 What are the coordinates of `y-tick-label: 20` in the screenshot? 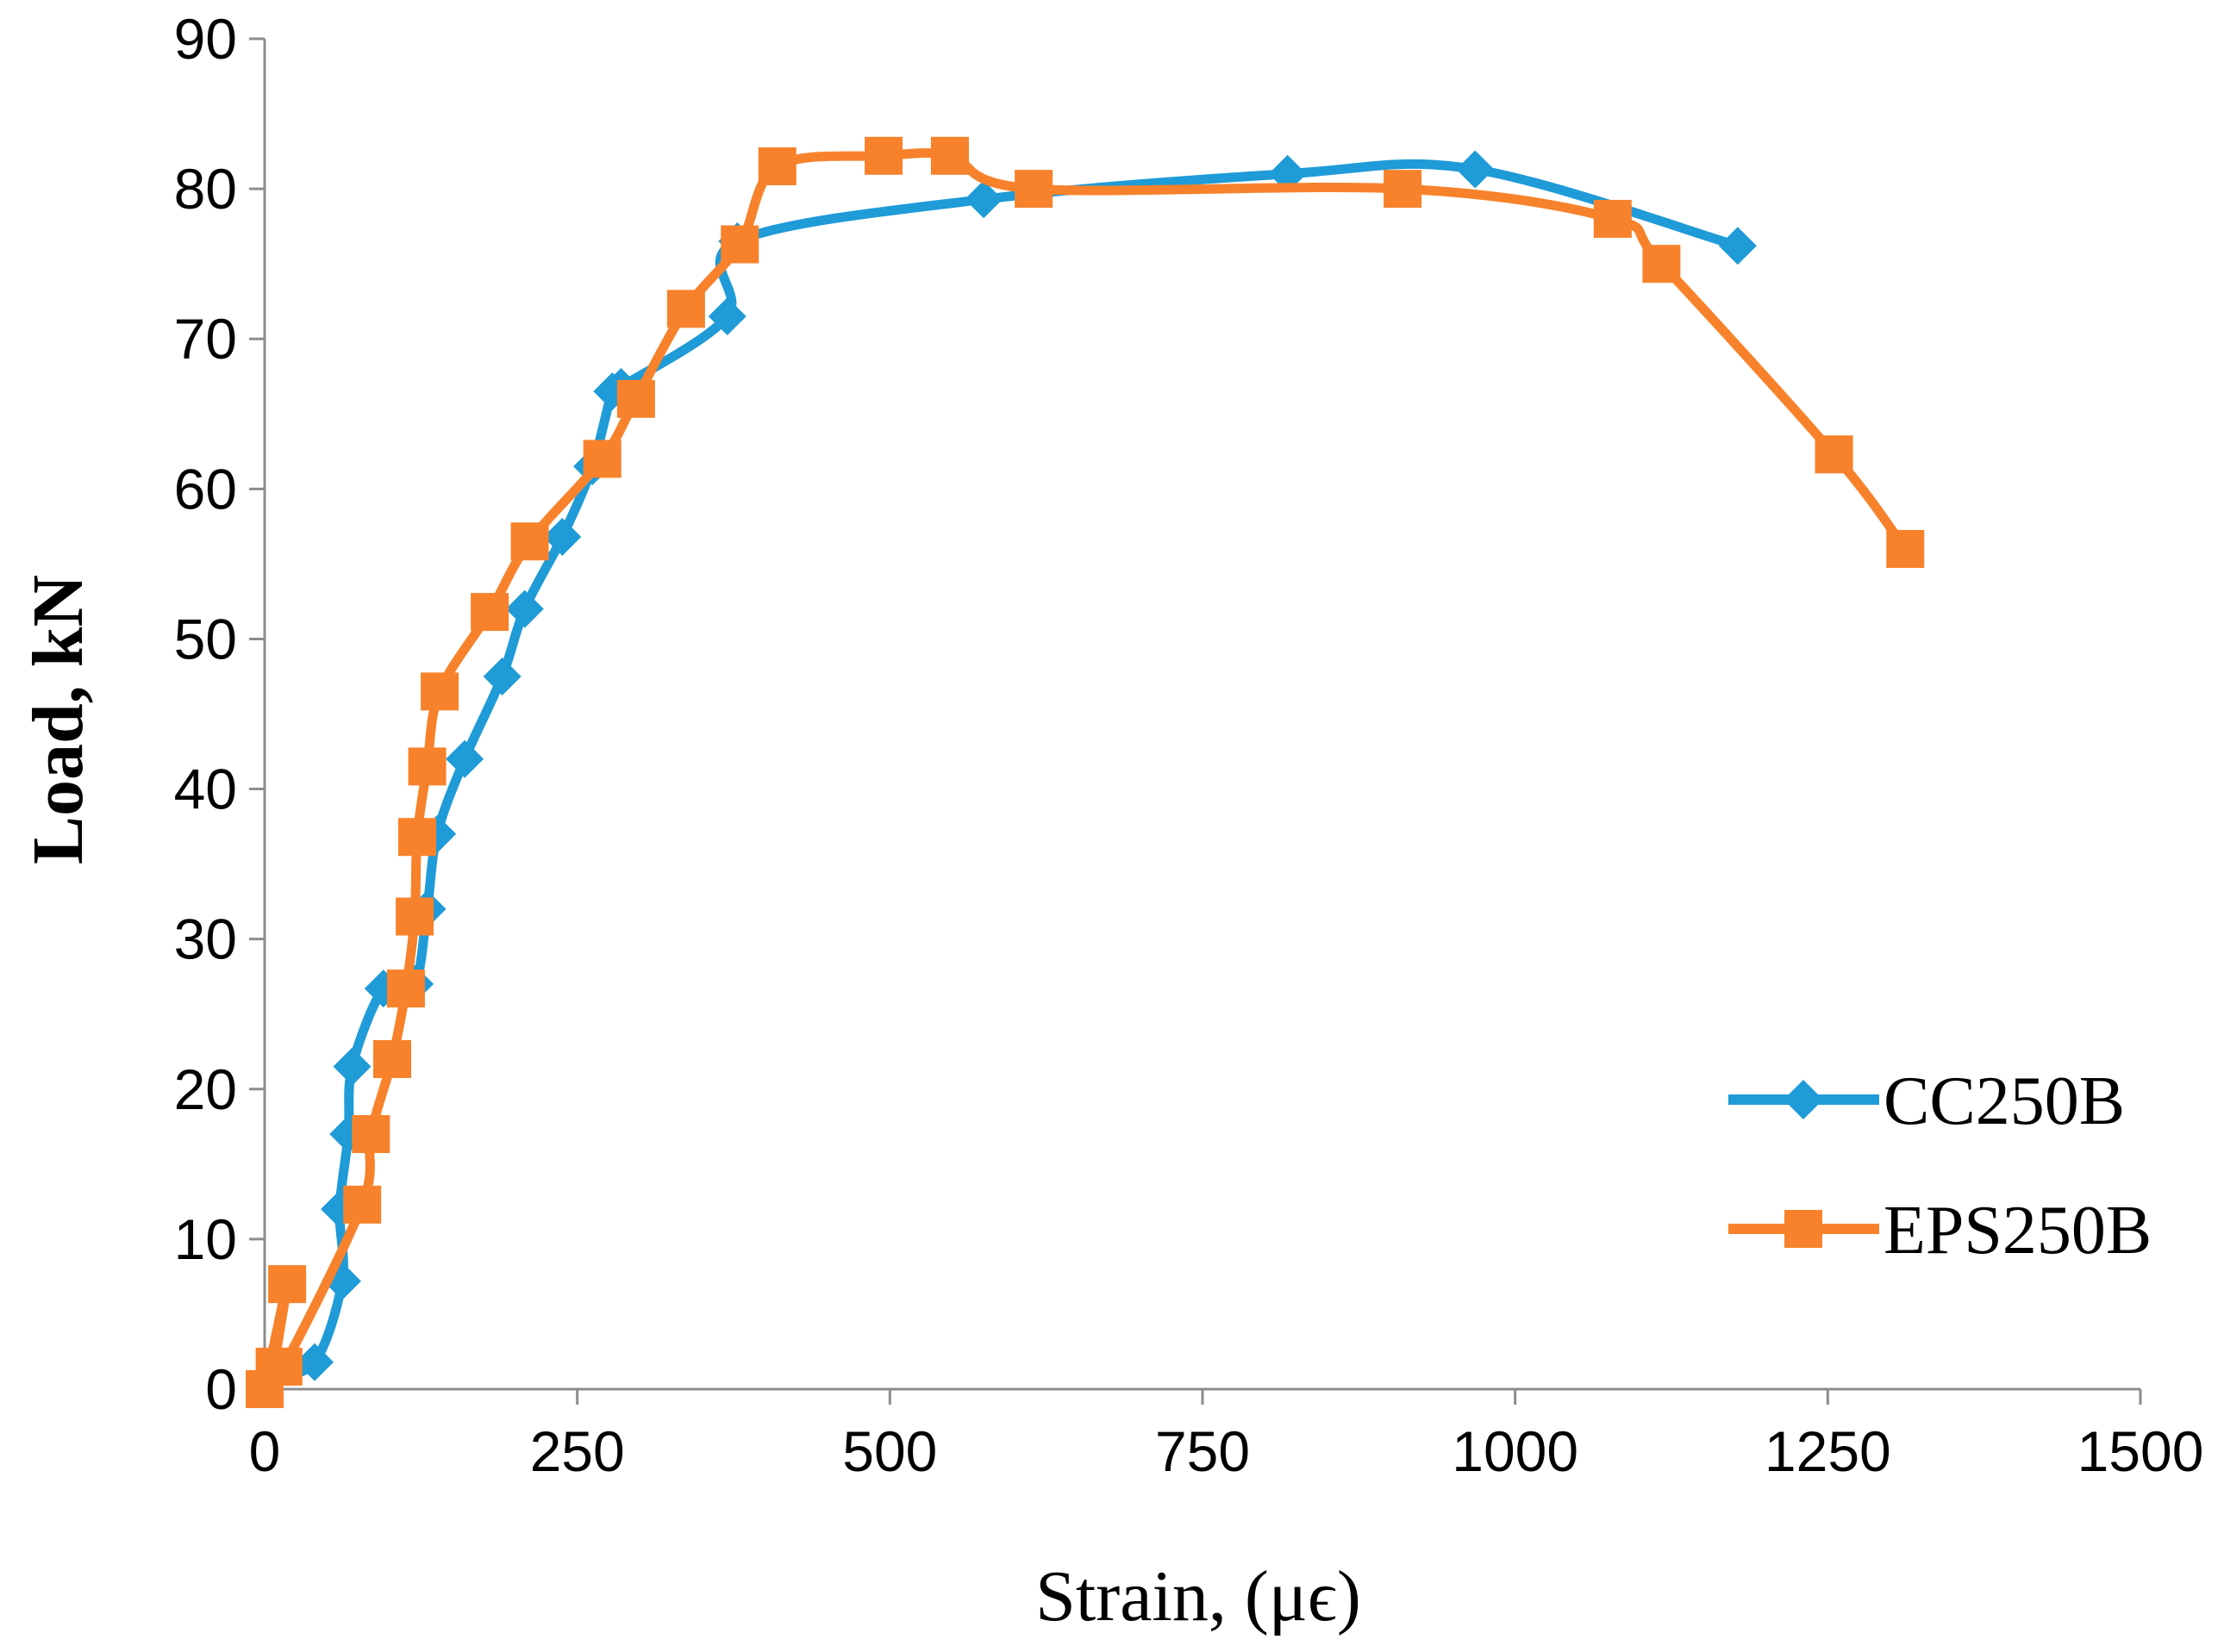 It's located at (205, 1089).